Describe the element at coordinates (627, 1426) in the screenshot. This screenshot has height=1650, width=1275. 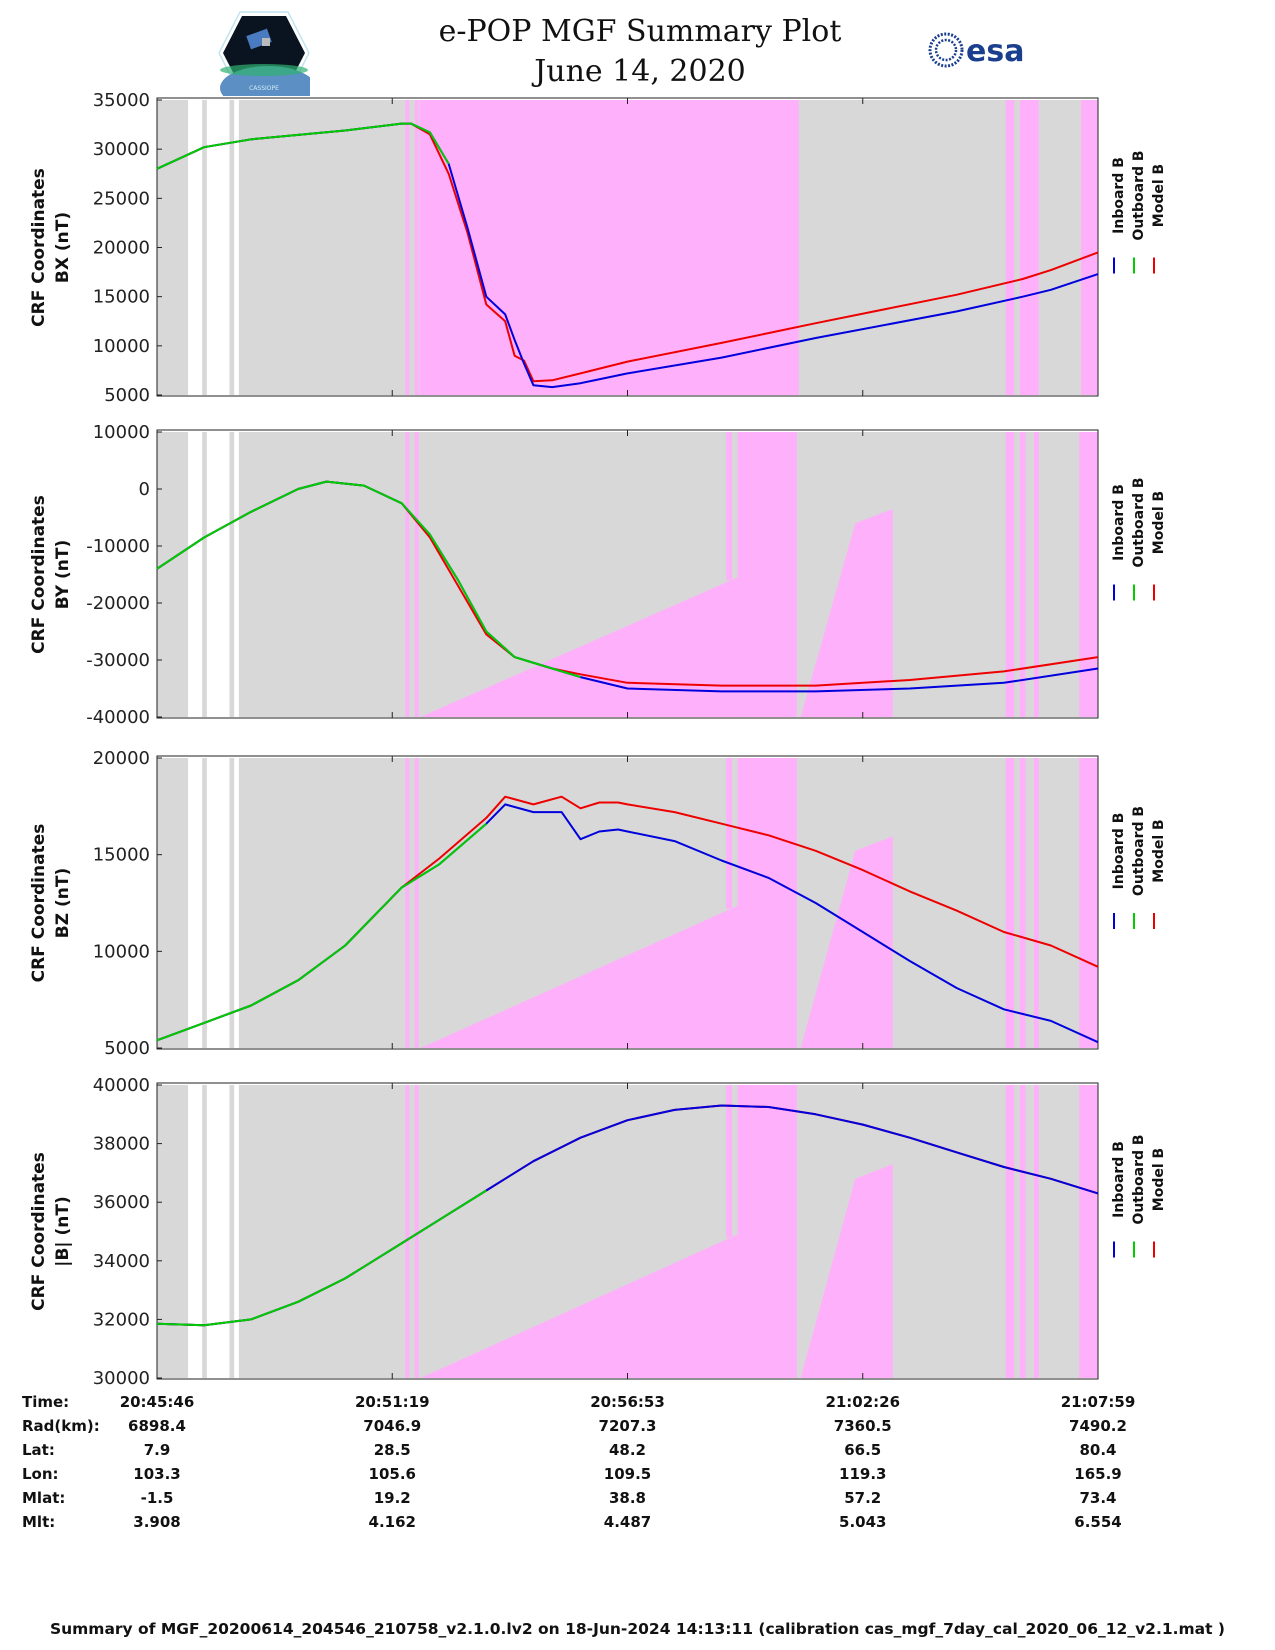
I see `table-cell: 7207.3` at that location.